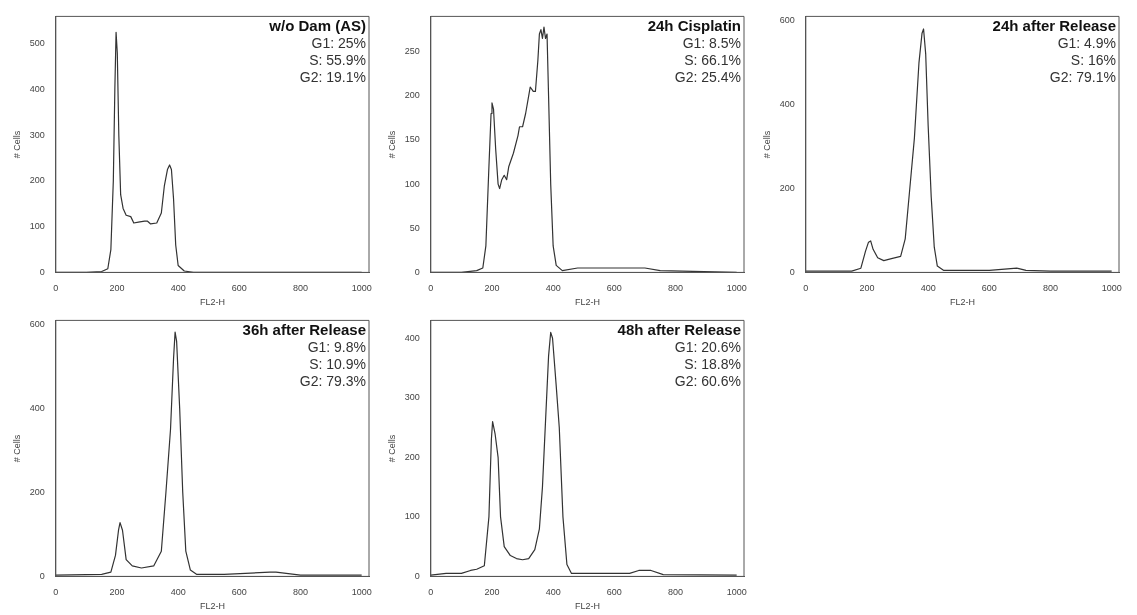 The image size is (1137, 615). What do you see at coordinates (338, 43) in the screenshot?
I see `annotation: G1: 25%` at bounding box center [338, 43].